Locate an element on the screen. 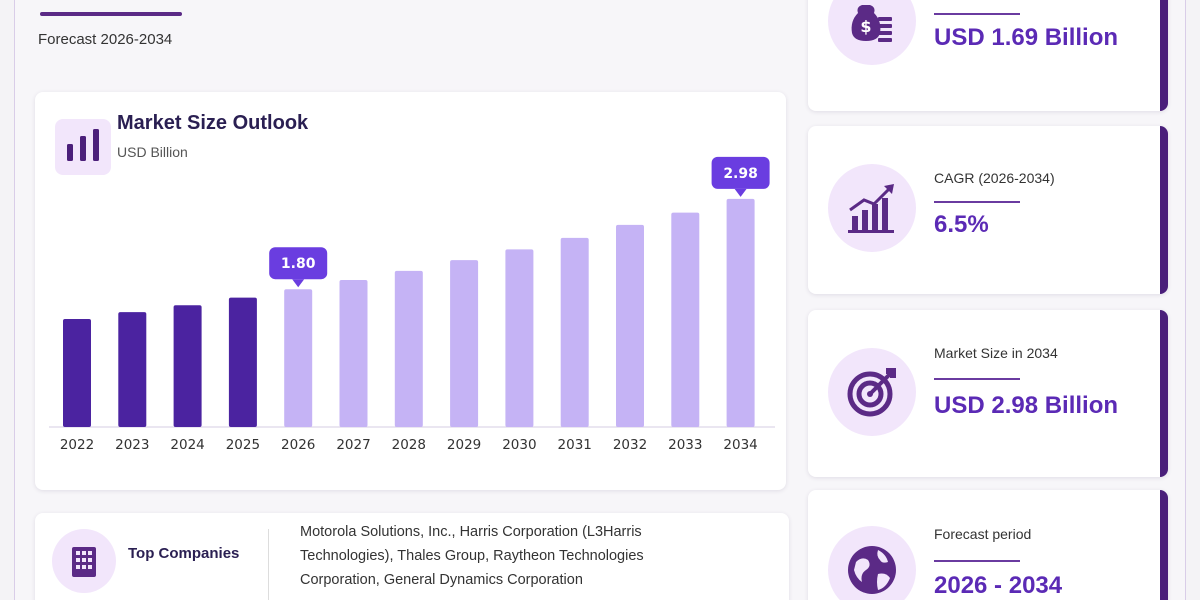  bar-2034 is located at coordinates (740, 312).